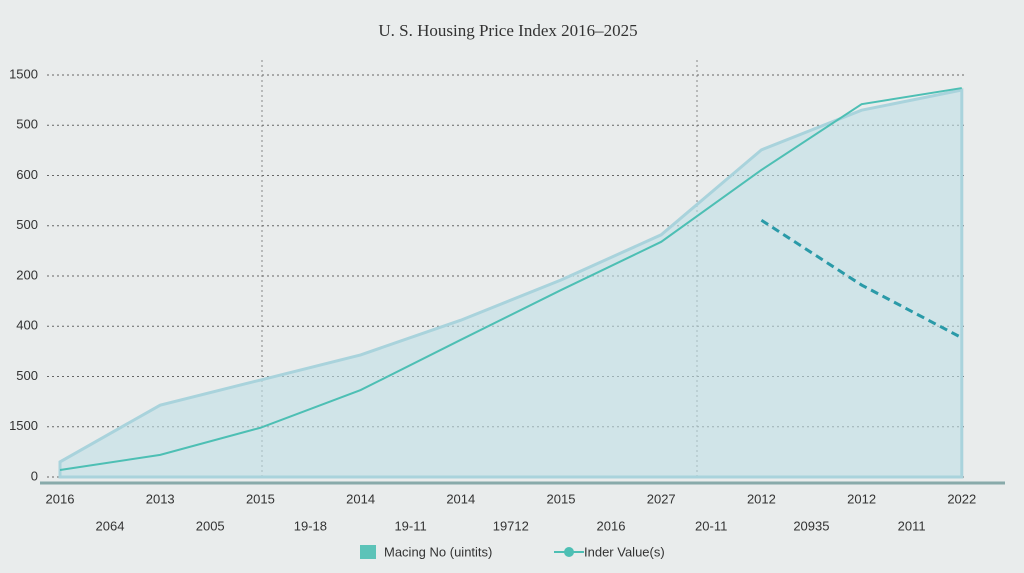 This screenshot has height=573, width=1024. What do you see at coordinates (811, 525) in the screenshot?
I see `x-sublabel: 20935` at bounding box center [811, 525].